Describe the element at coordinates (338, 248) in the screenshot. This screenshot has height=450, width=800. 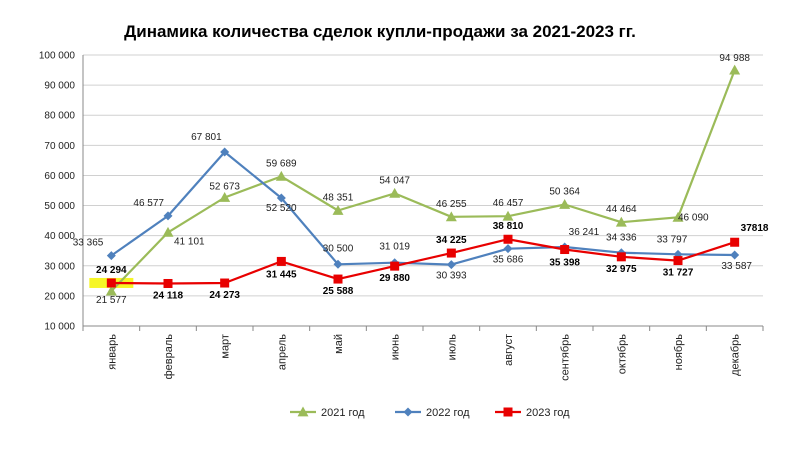
I see `data-label: 30 500` at that location.